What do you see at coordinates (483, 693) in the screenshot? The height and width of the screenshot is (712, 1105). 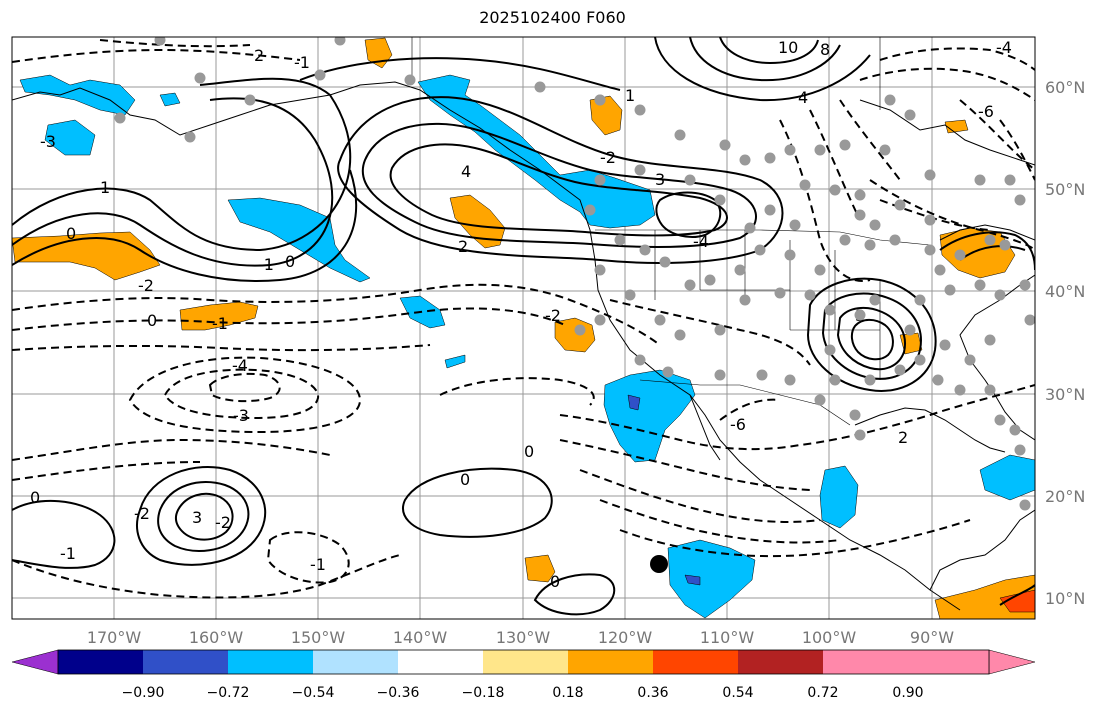 I see `colorbar-label: −0.18` at bounding box center [483, 693].